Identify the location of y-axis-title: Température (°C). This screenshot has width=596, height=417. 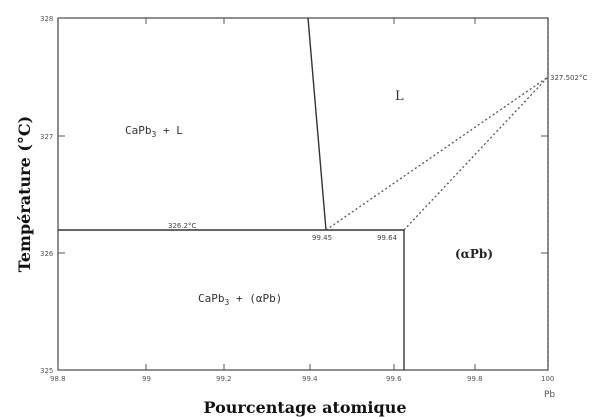
(24, 194).